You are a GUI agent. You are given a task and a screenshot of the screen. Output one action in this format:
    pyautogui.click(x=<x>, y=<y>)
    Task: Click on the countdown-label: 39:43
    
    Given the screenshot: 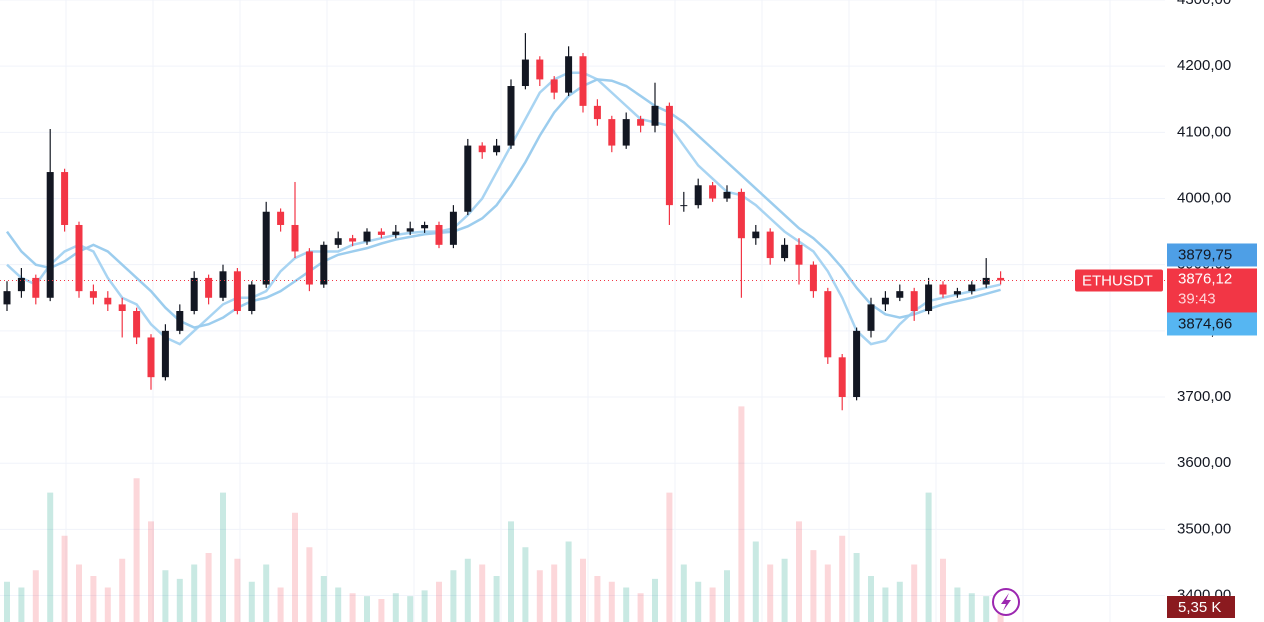 What is the action you would take?
    pyautogui.click(x=1197, y=298)
    